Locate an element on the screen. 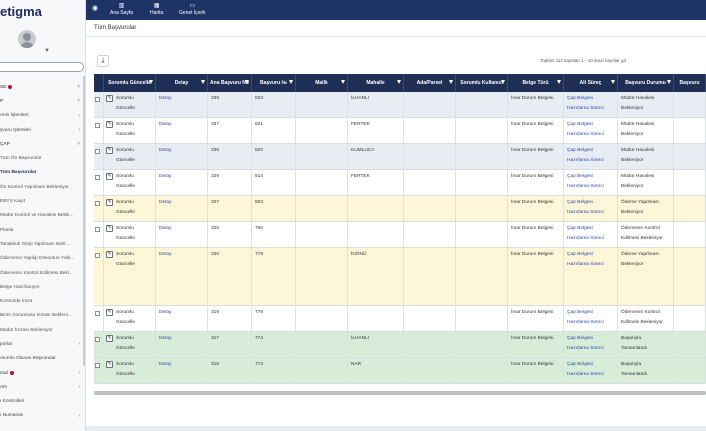 Image resolution: width=706 pixels, height=431 pixels. sidebar-item: mal › is located at coordinates (42, 373).